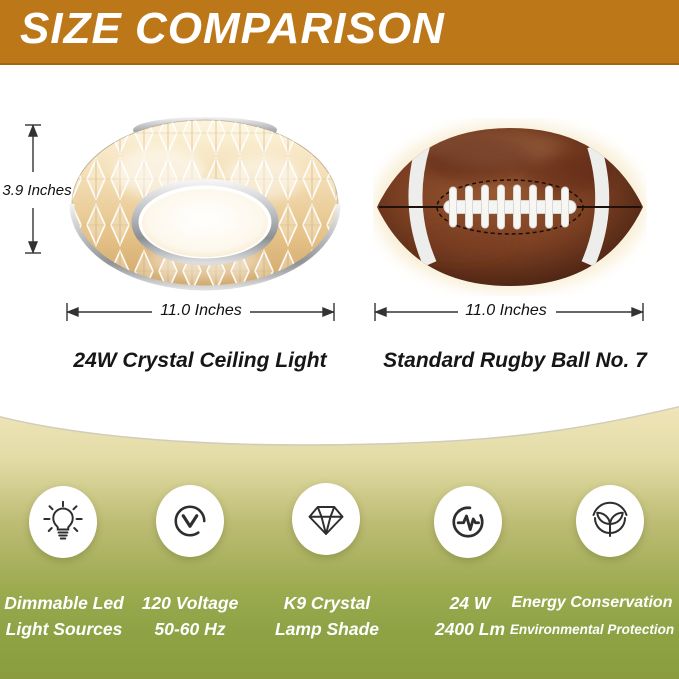 Image resolution: width=679 pixels, height=679 pixels. I want to click on feature-badge-power, so click(468, 522).